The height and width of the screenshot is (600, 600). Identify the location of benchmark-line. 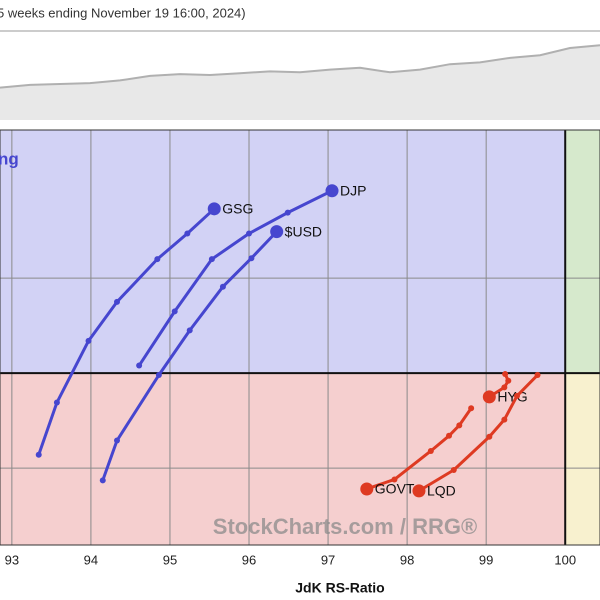
(300, 66).